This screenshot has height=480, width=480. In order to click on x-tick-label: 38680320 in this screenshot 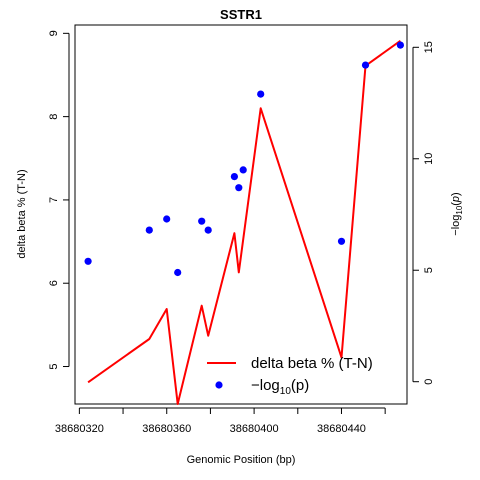, I will do `click(79, 429)`.